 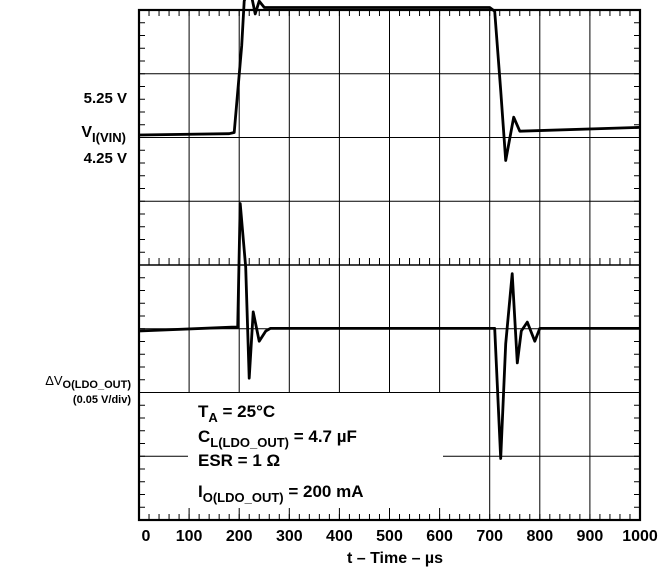 What do you see at coordinates (640, 536) in the screenshot?
I see `x-tick-label: 1000` at bounding box center [640, 536].